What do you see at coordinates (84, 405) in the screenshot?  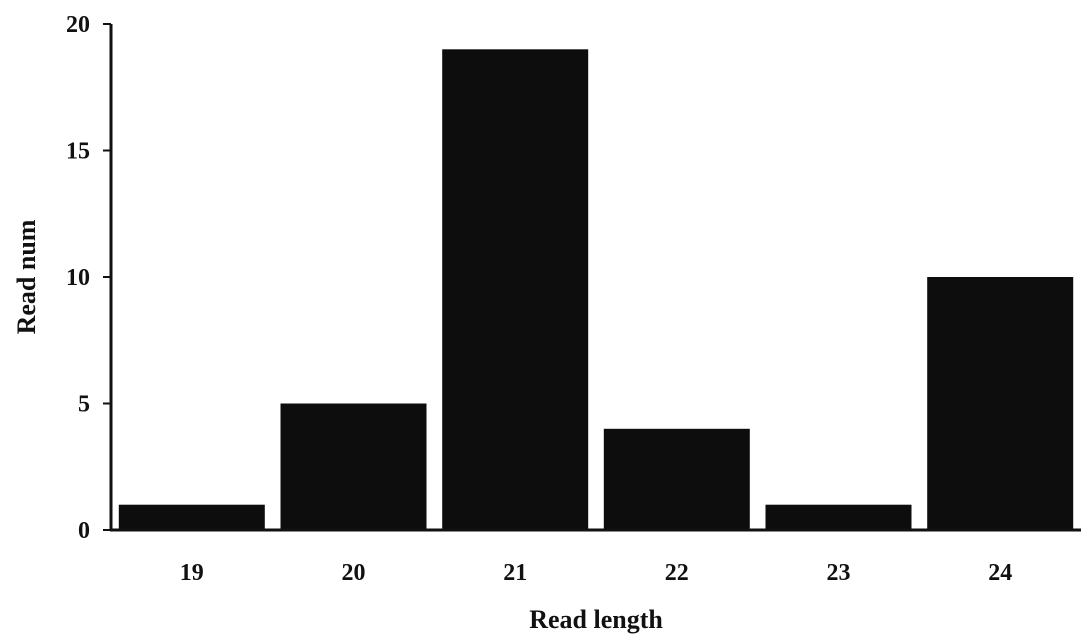 I see `y-tick-label: 5` at bounding box center [84, 405].